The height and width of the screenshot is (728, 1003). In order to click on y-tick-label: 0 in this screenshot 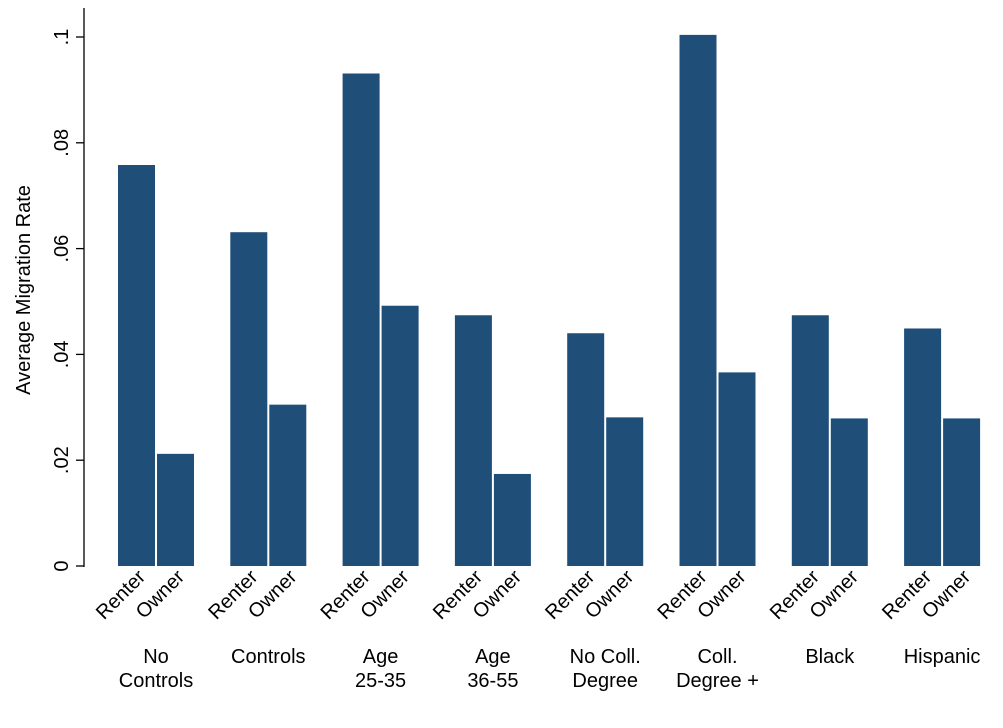, I will do `click(62, 565)`.